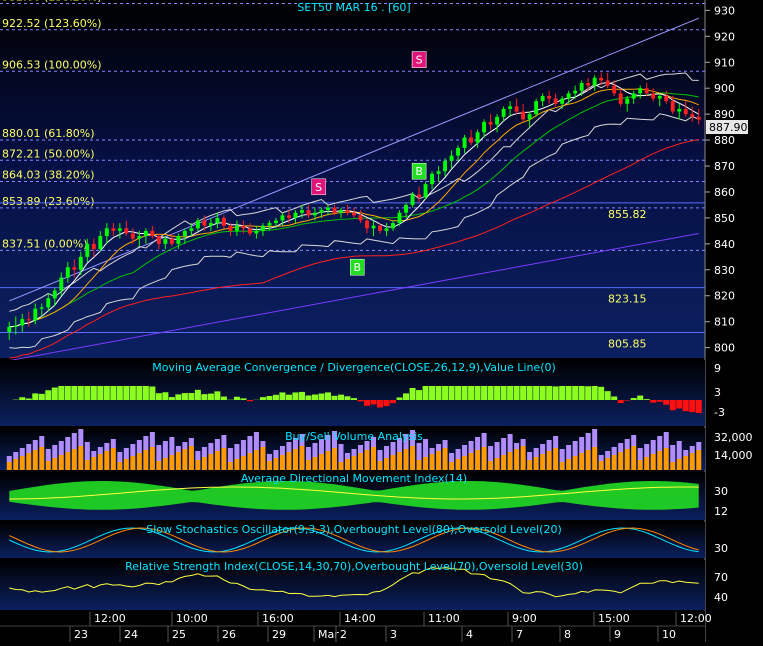 The image size is (763, 646). Describe the element at coordinates (48, 133) in the screenshot. I see `fib-label: 880.01 (61.80%)` at that location.